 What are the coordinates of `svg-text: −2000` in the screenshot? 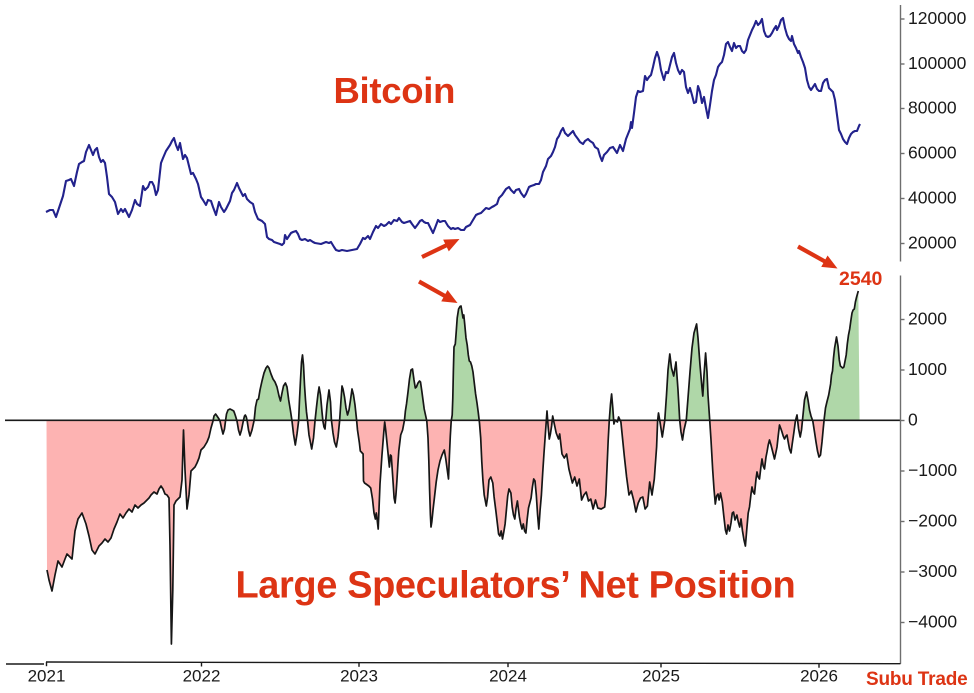 It's located at (932, 521).